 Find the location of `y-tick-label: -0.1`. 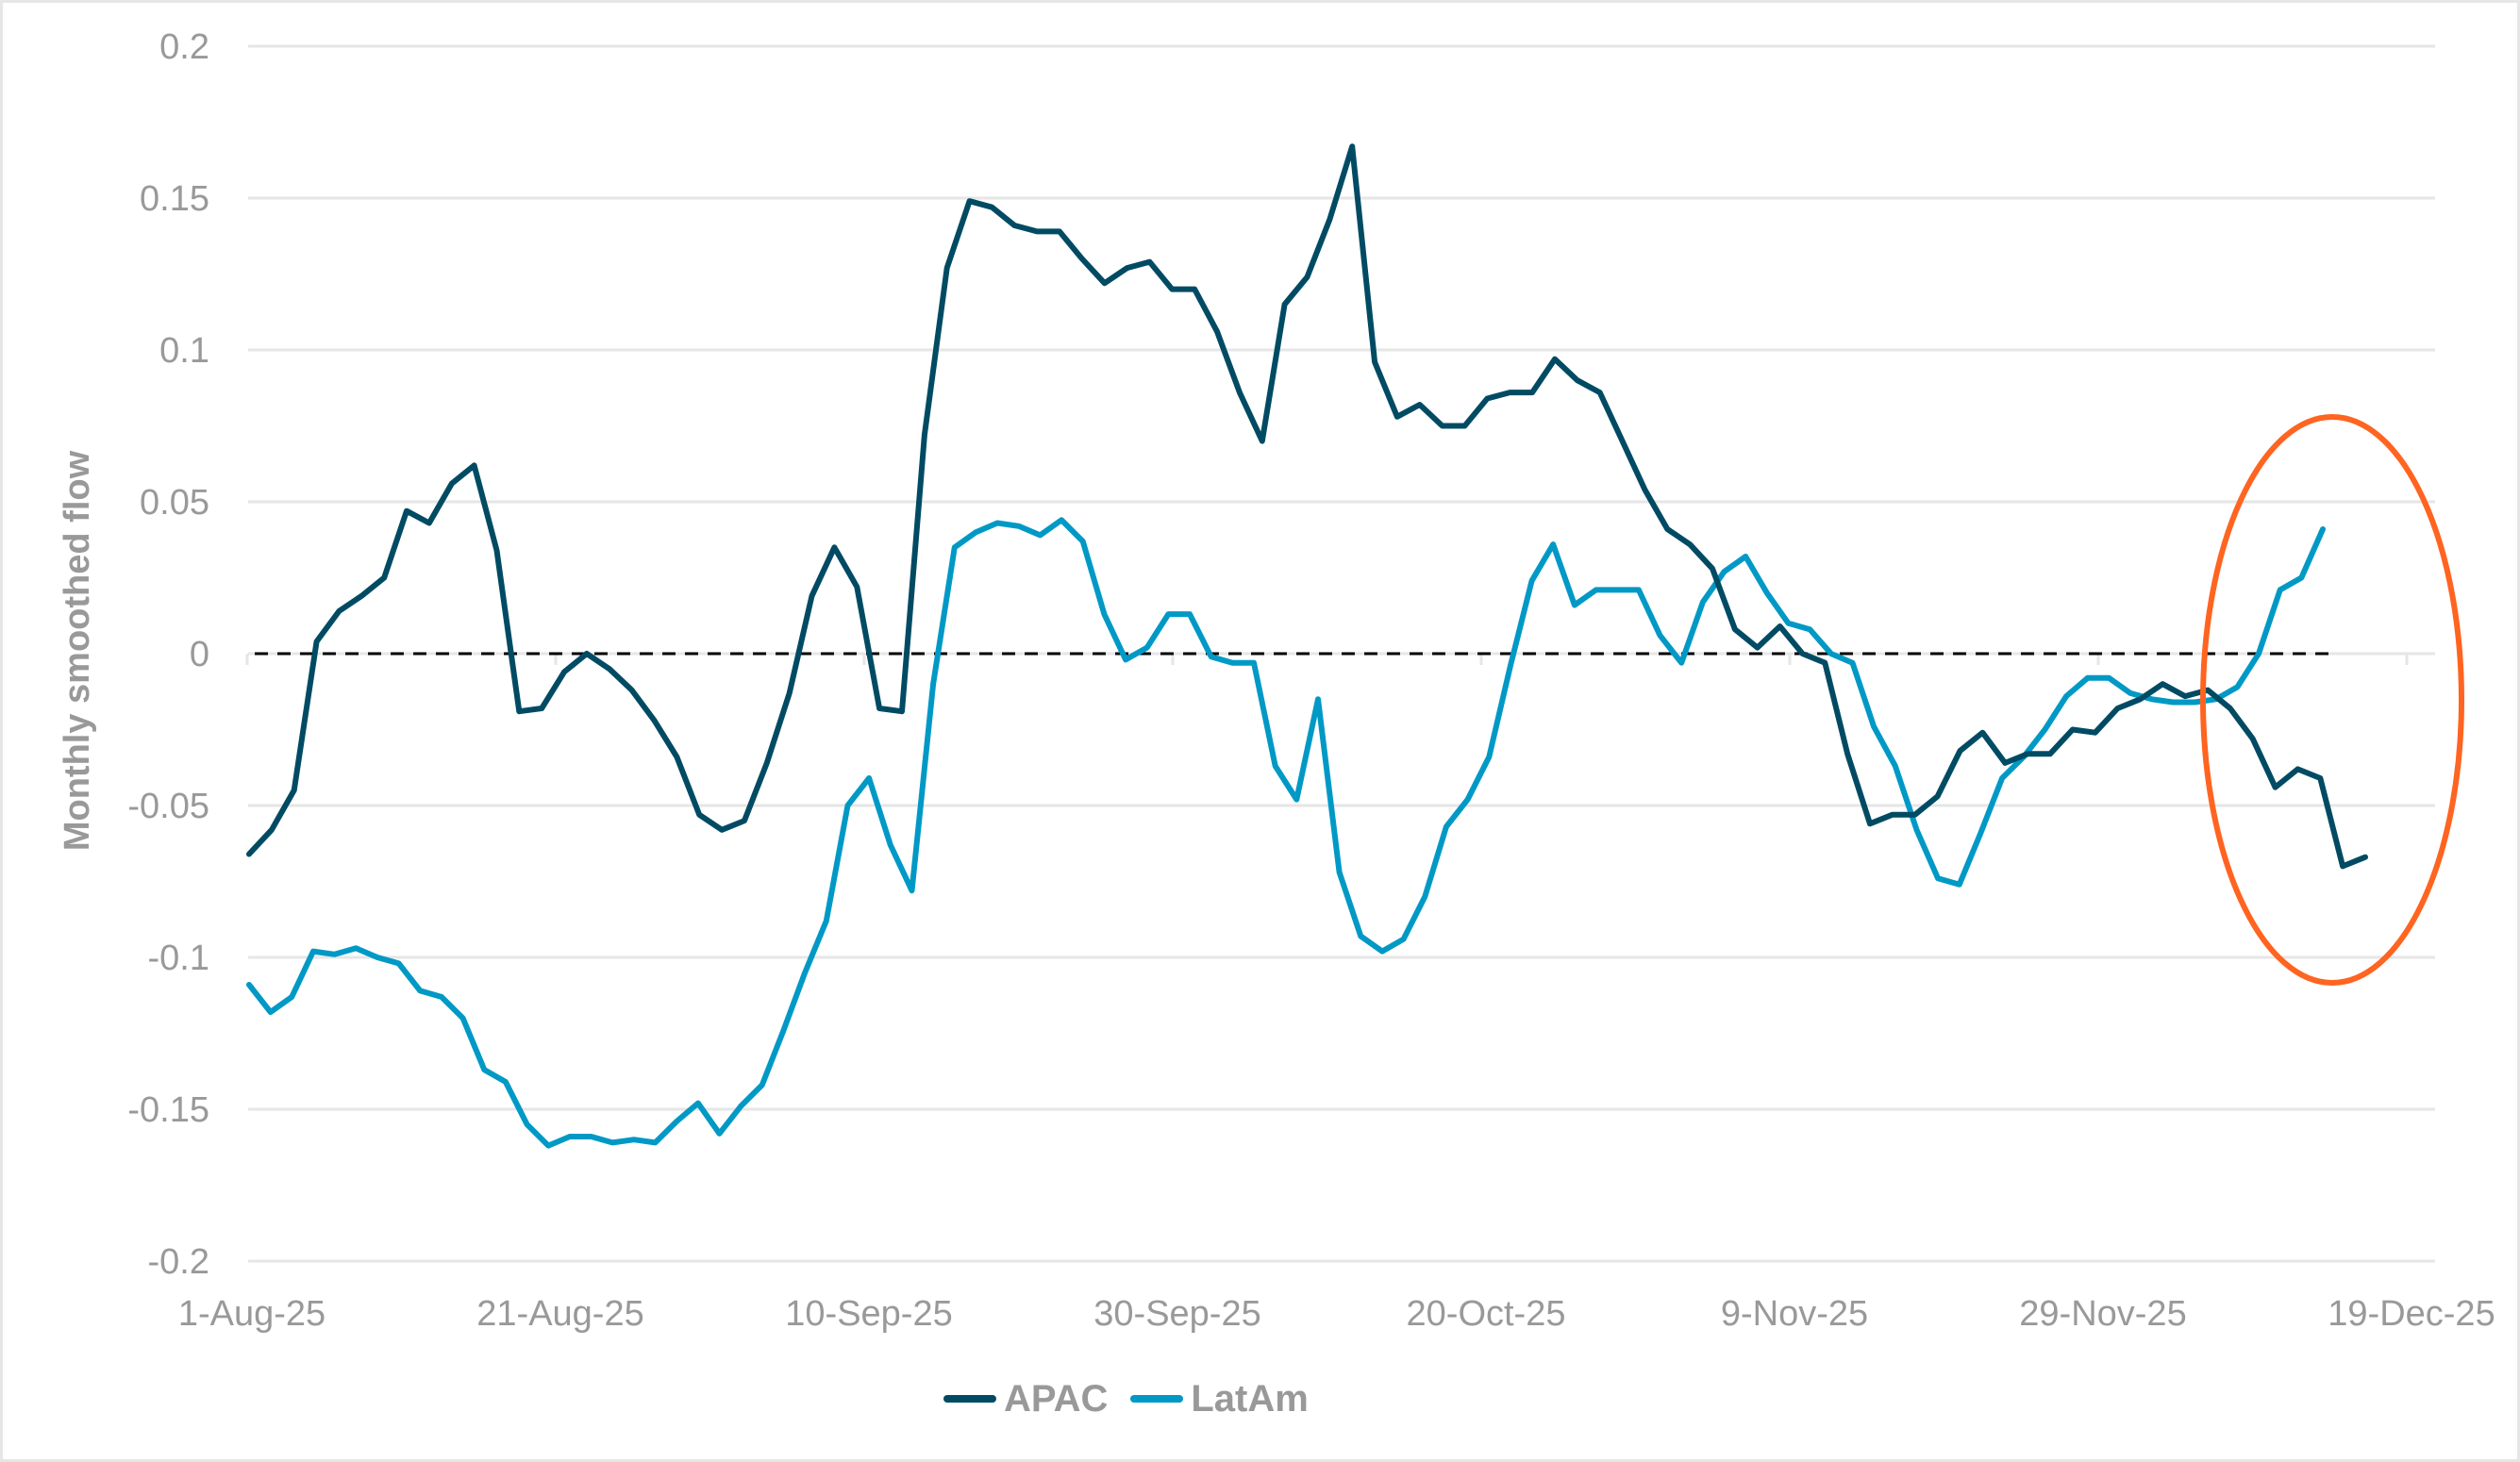

y-tick-label: -0.1 is located at coordinates (178, 959).